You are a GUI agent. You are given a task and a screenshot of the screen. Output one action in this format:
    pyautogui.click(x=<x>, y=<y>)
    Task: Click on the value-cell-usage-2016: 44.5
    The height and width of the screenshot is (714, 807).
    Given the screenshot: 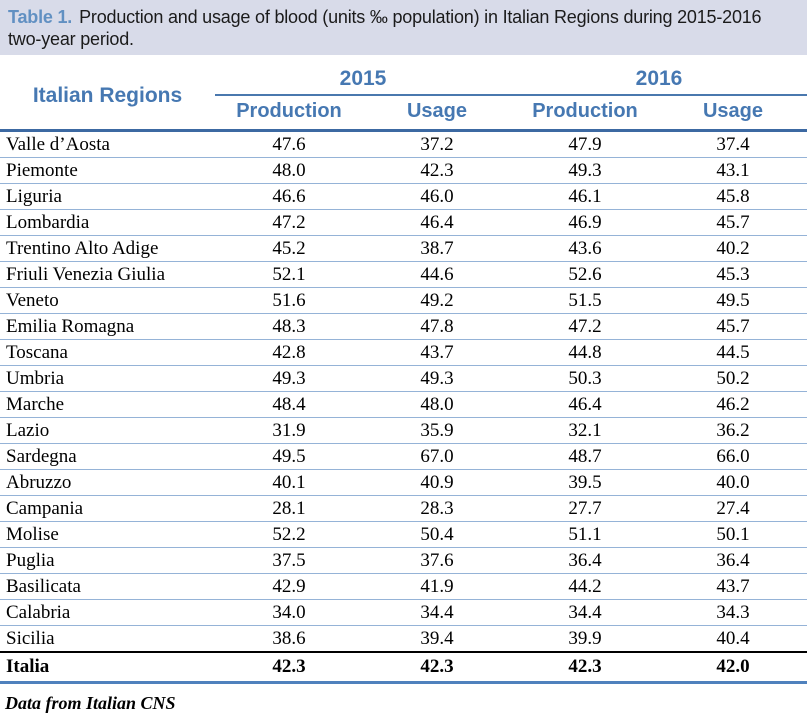 What is the action you would take?
    pyautogui.click(x=733, y=352)
    